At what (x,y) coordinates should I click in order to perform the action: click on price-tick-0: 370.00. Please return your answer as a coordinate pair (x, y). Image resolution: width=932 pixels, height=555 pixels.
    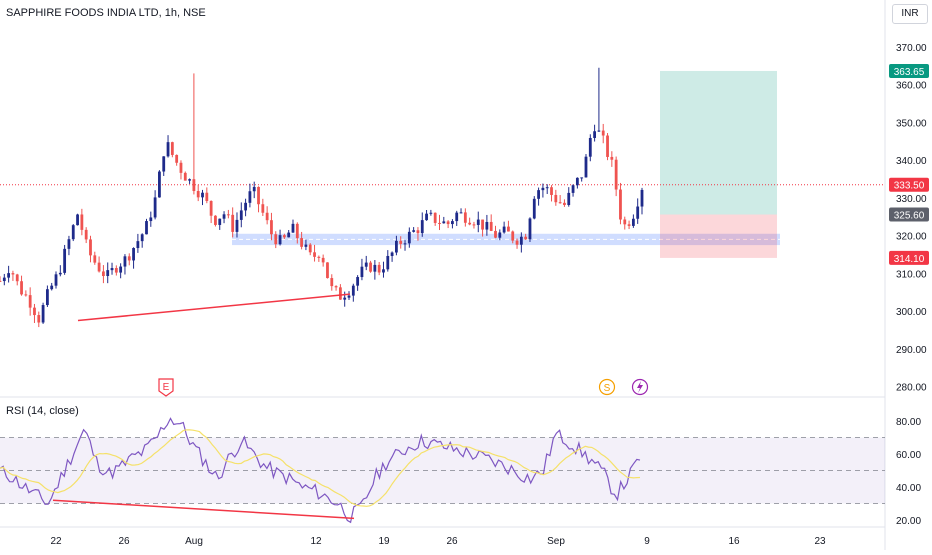
    Looking at the image, I should click on (911, 48).